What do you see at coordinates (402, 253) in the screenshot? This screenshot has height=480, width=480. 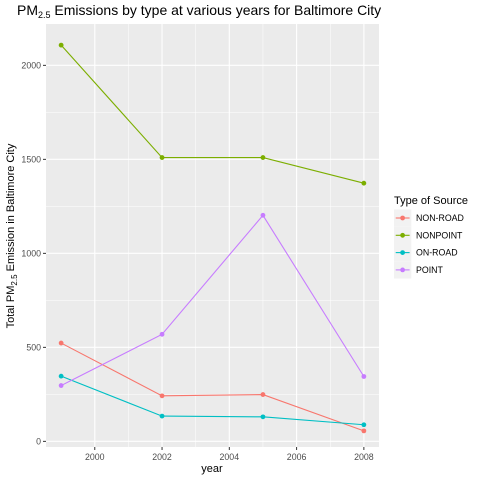 I see `legend-point-on-road` at bounding box center [402, 253].